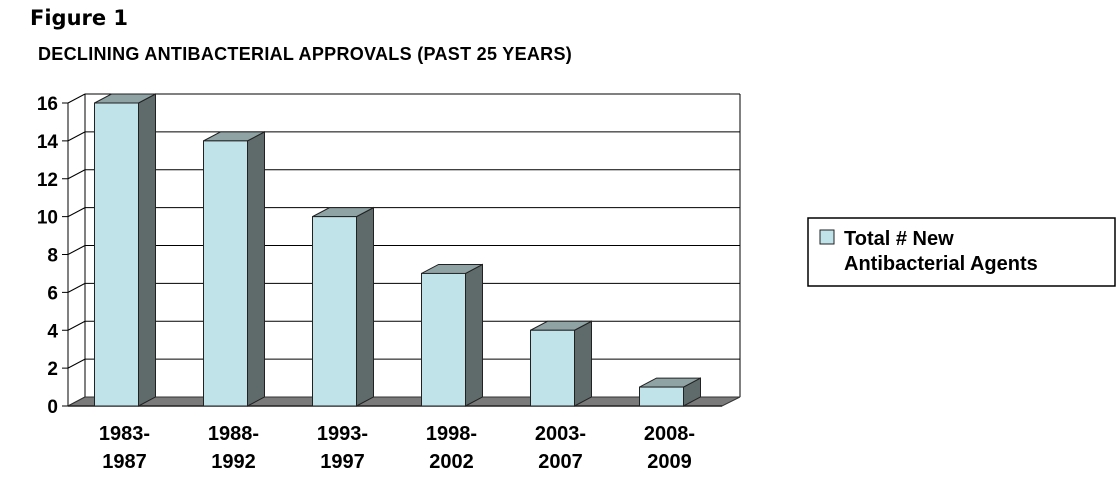 The image size is (1116, 477). I want to click on y-tick-label: 8, so click(52, 256).